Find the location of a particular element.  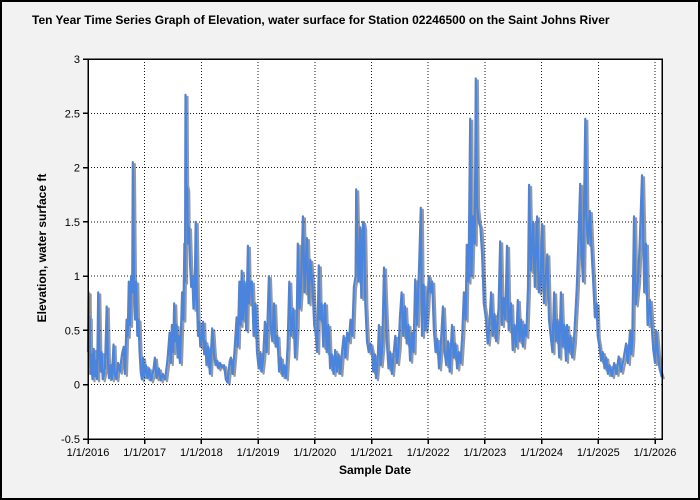

x-tick-label: 1/1/2019 is located at coordinates (258, 453).